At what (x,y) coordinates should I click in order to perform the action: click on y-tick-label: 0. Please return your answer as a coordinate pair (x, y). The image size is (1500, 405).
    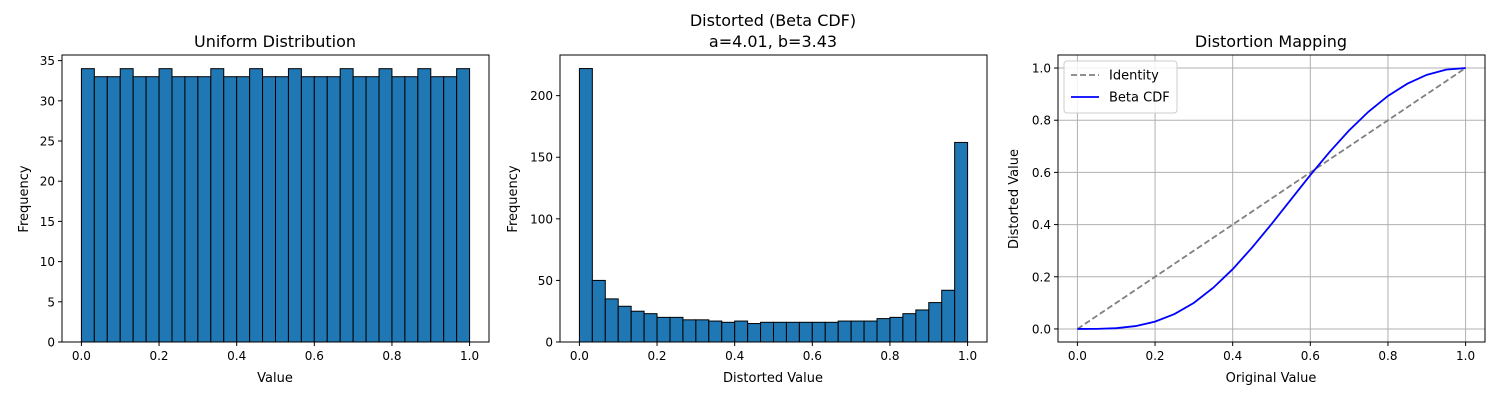
    Looking at the image, I should click on (549, 343).